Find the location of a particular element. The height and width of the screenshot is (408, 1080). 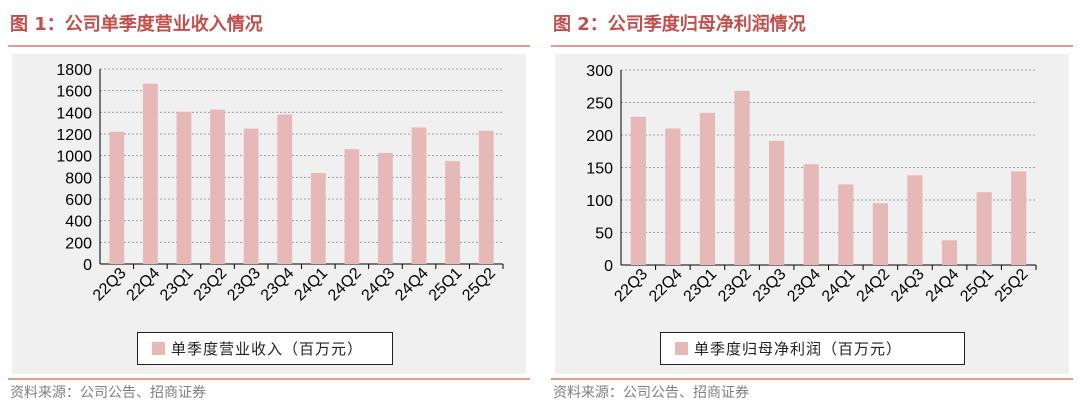

y-tick-label: 1200 is located at coordinates (74, 135).